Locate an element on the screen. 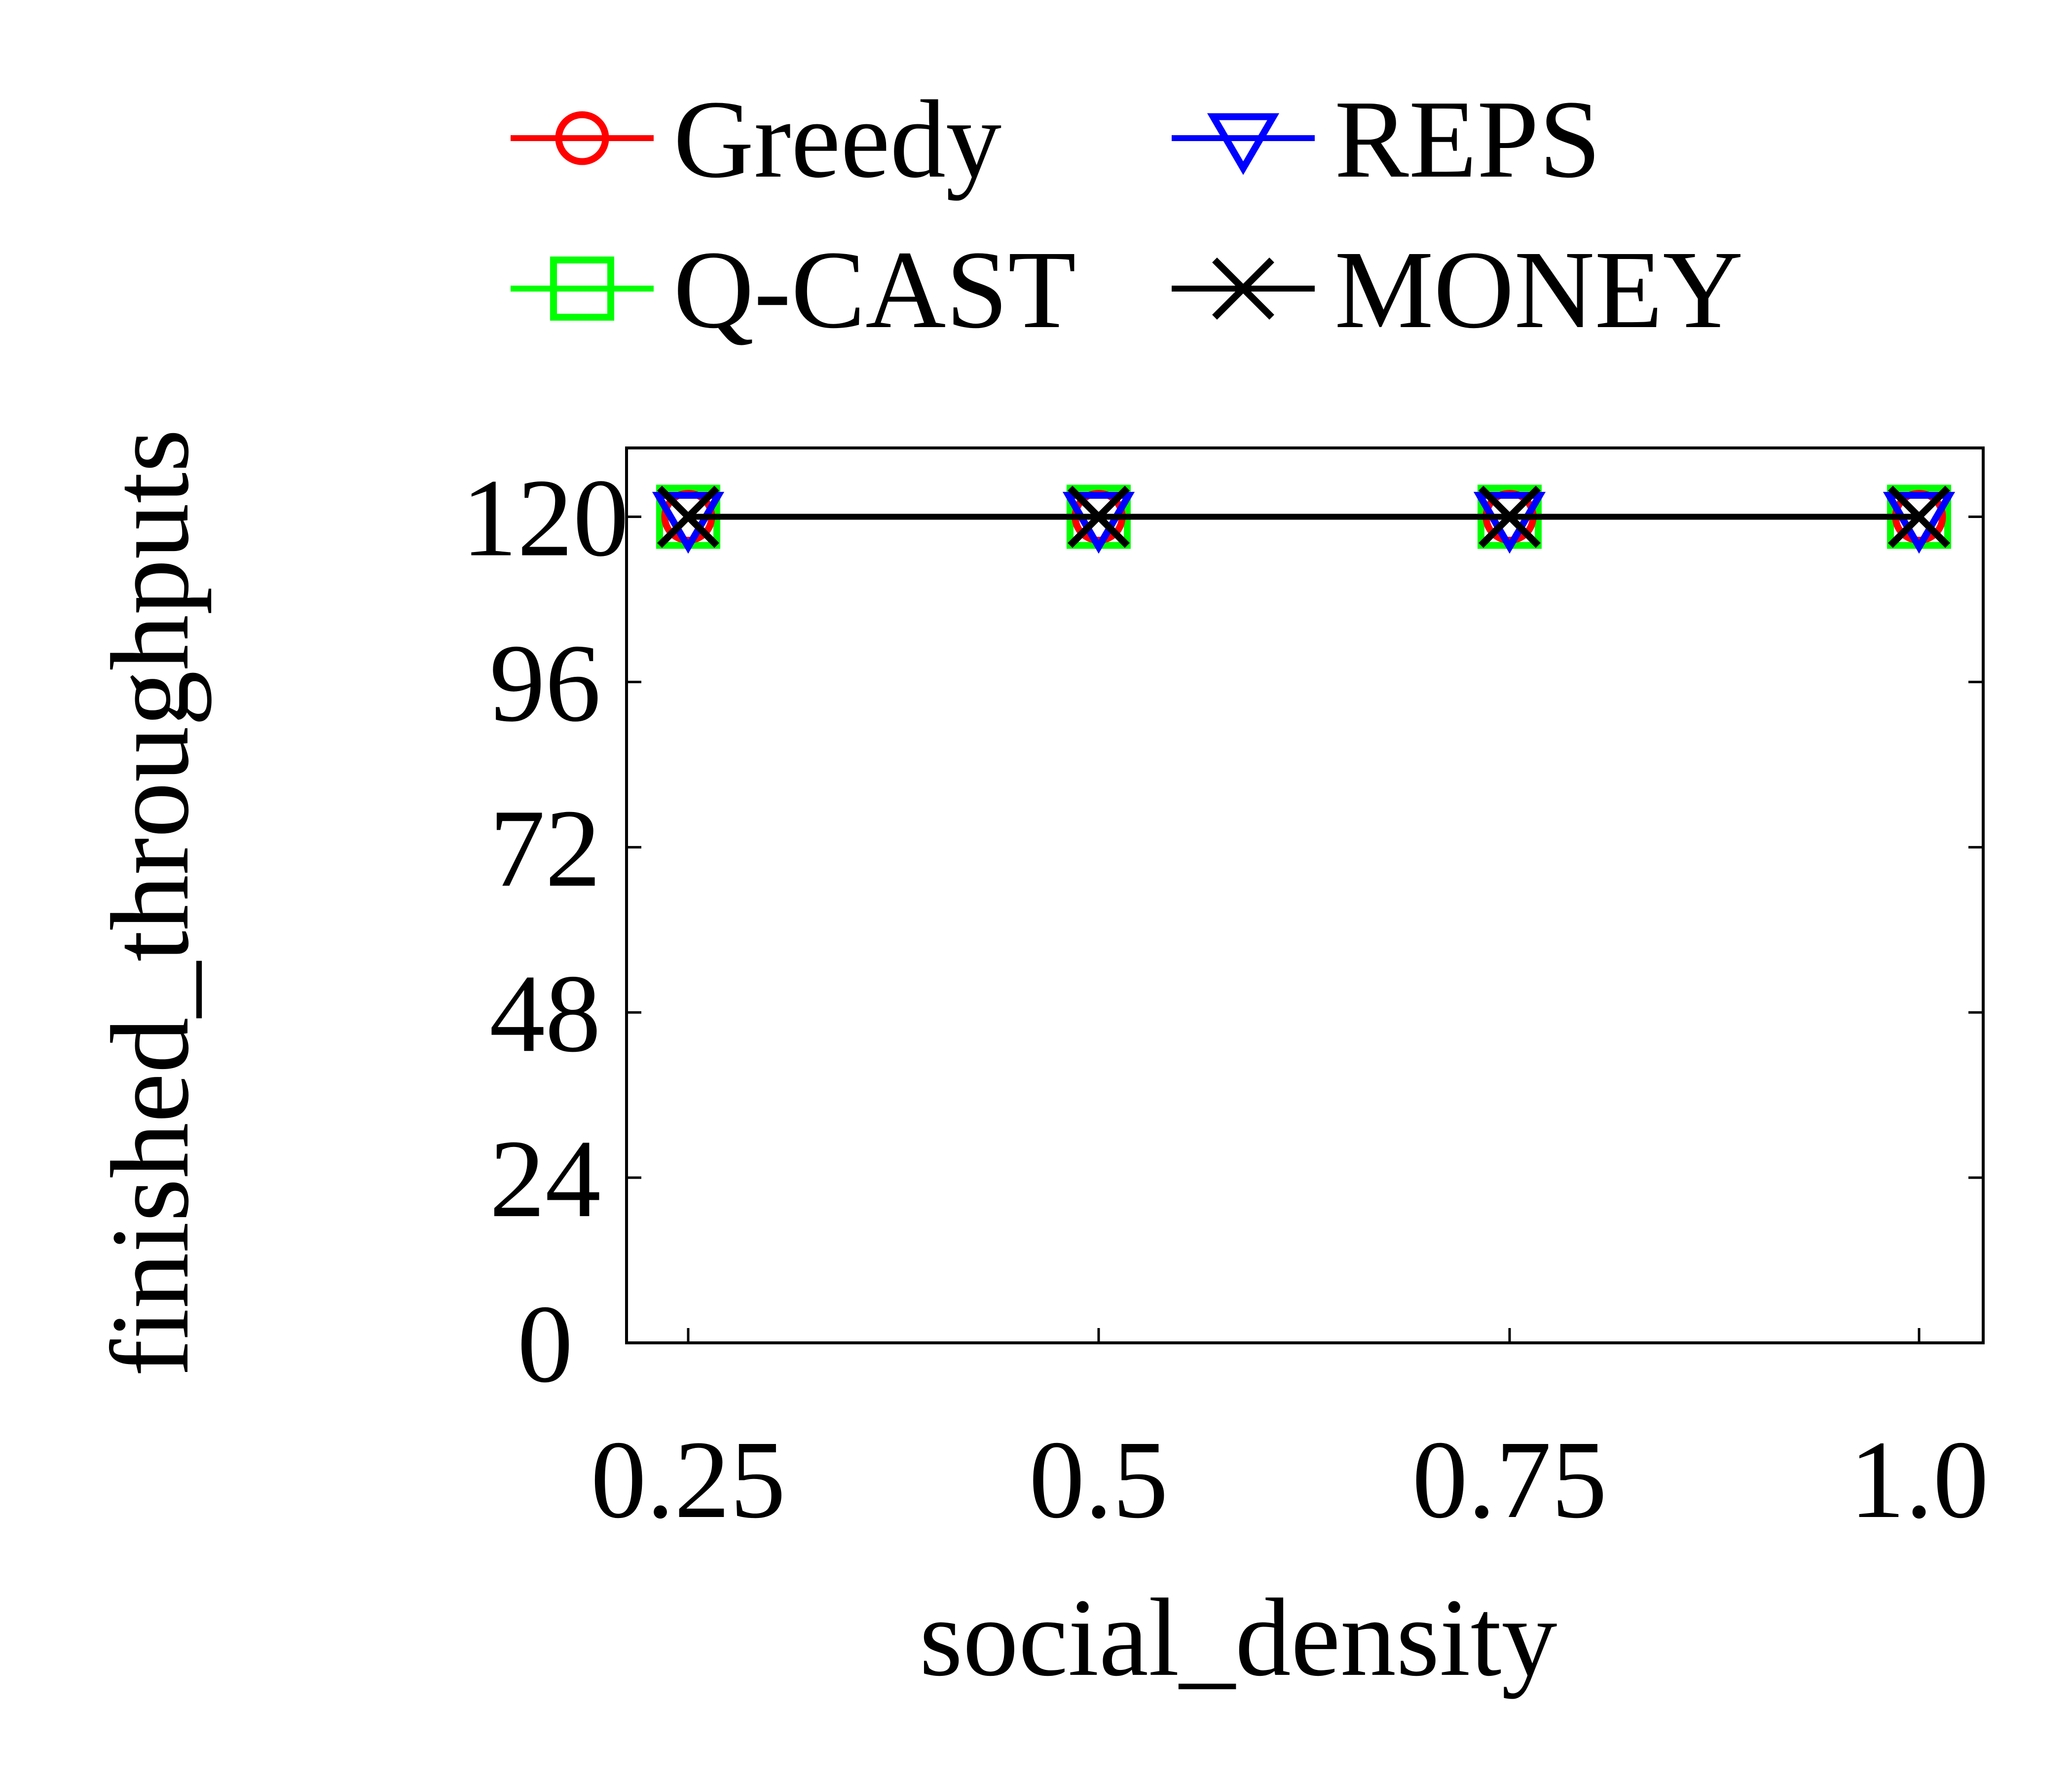 The width and height of the screenshot is (2072, 1776). legend: Greedy REPS Q-CAST MONEY is located at coordinates (1127, 214).